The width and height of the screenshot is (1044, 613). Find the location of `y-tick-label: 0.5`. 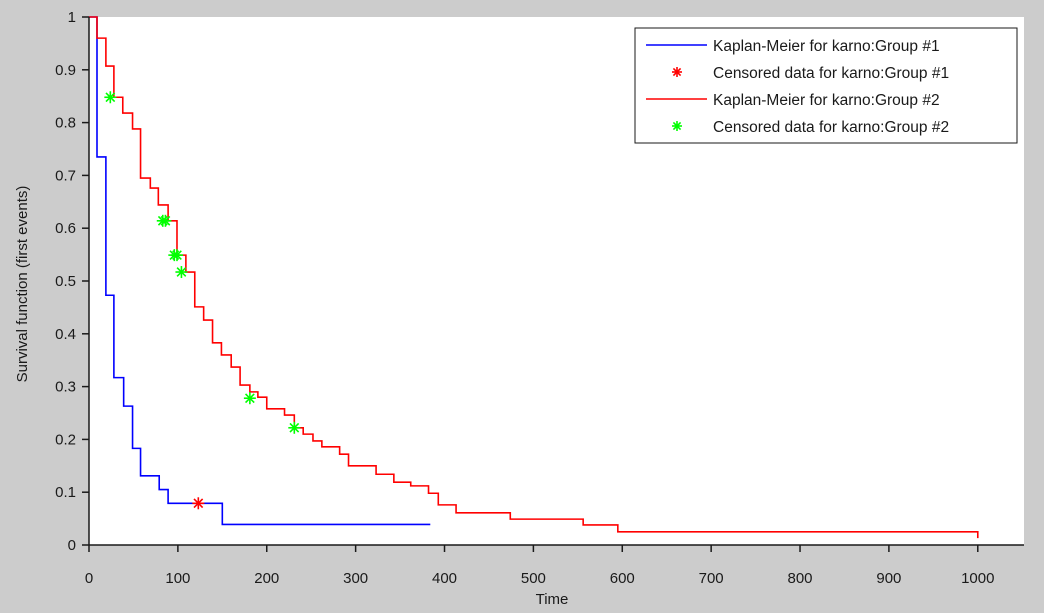

y-tick-label: 0.5 is located at coordinates (65, 281).